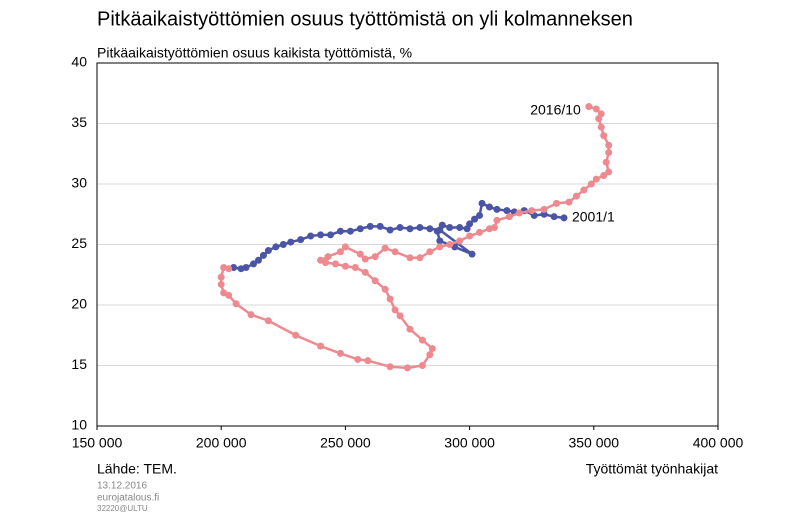 The image size is (800, 522). Describe the element at coordinates (79, 425) in the screenshot. I see `y-tick-label: 10` at that location.